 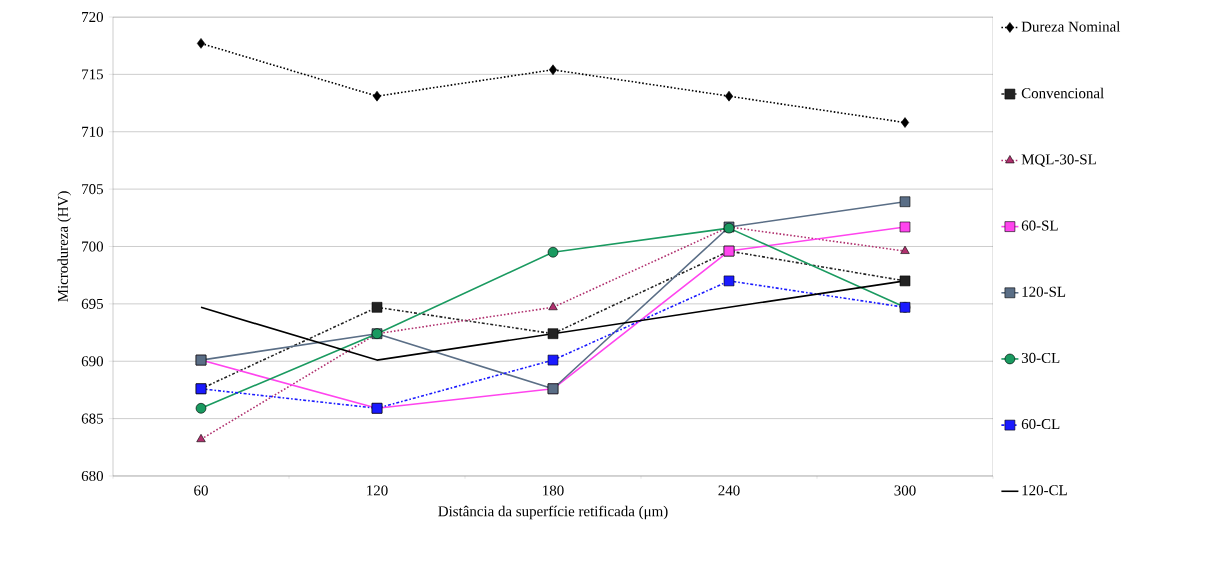 What do you see at coordinates (93, 131) in the screenshot?
I see `y-tick-label: 710` at bounding box center [93, 131].